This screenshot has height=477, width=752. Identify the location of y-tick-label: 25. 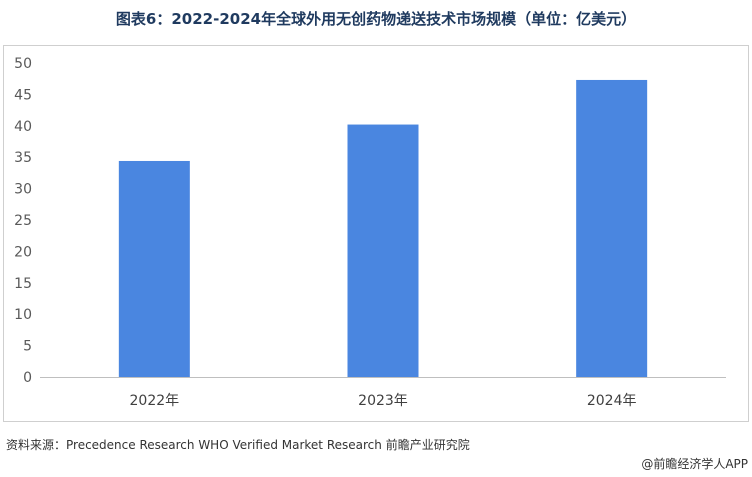
(23, 221).